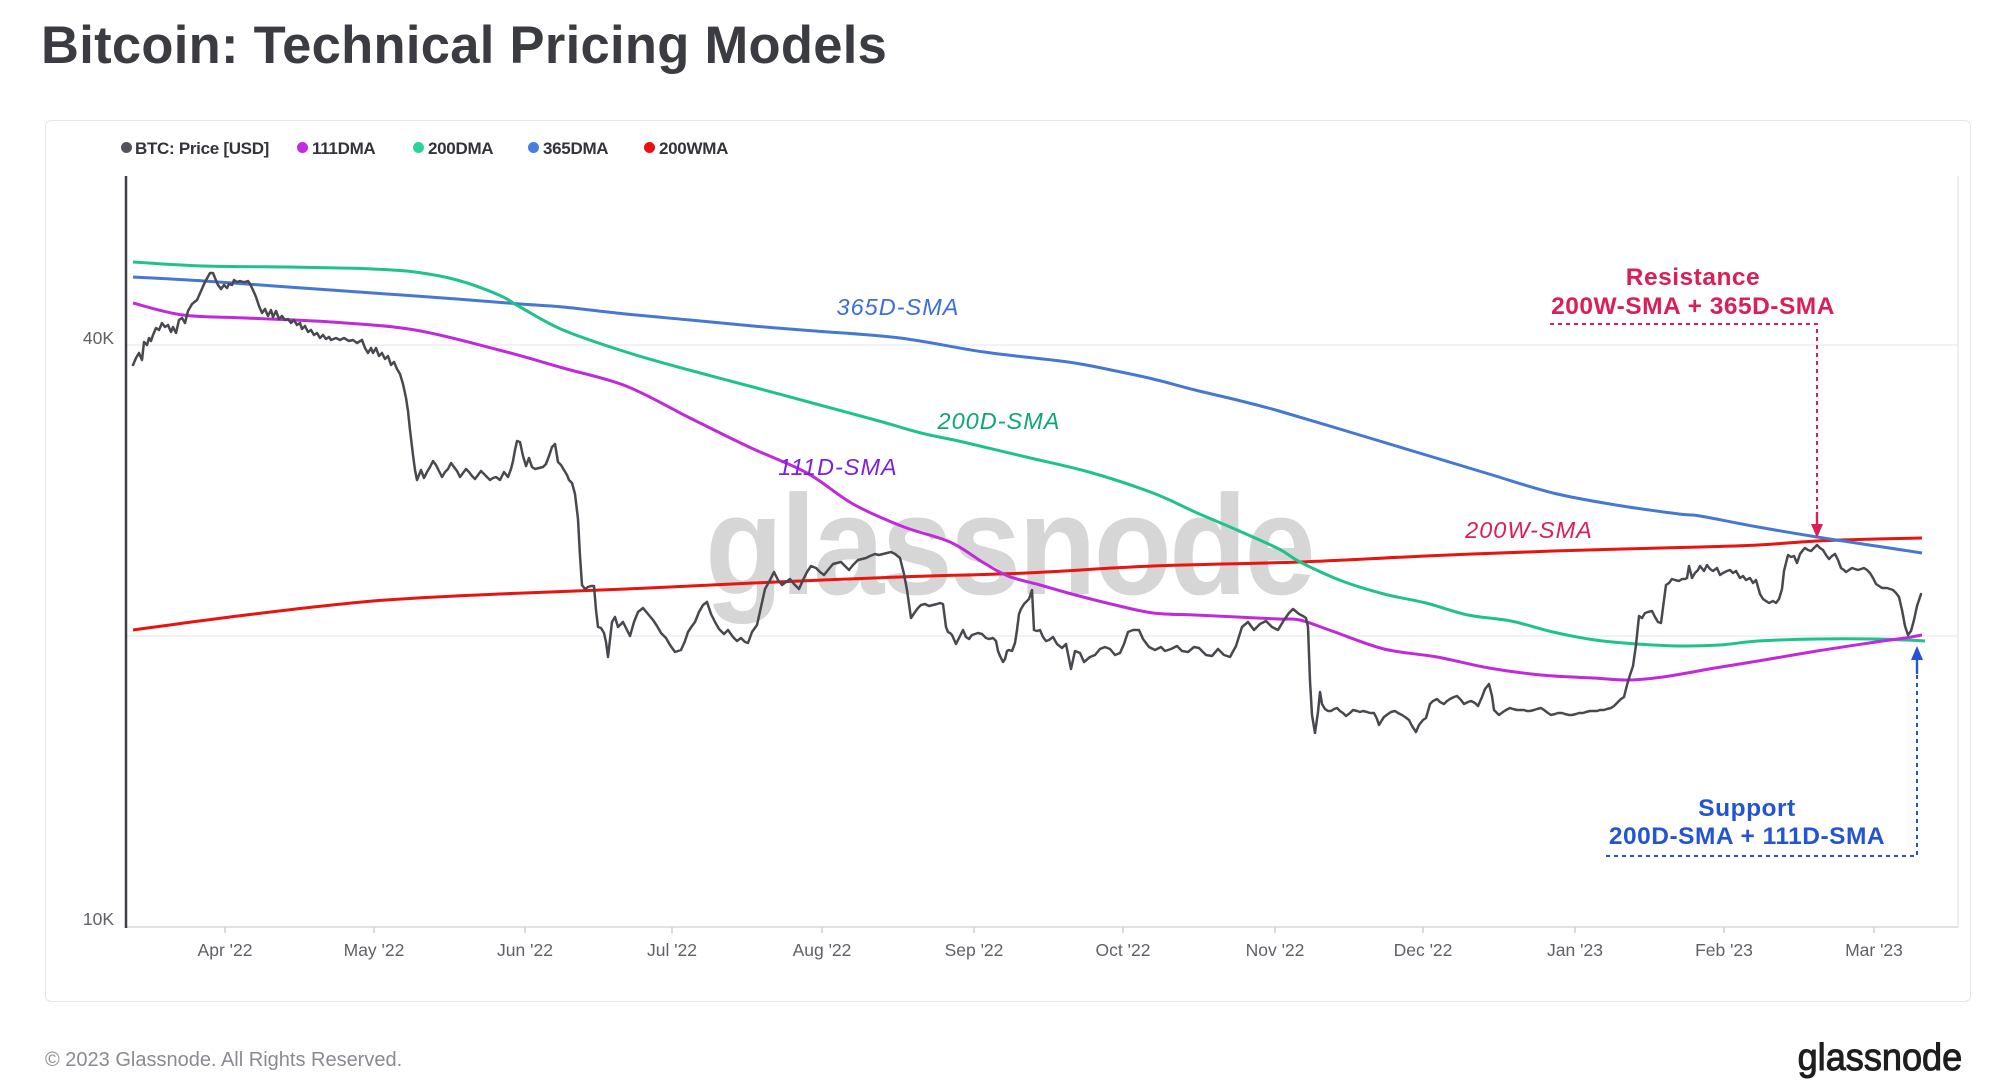 The image size is (2000, 1092). I want to click on svg-text: Jun '22, so click(525, 950).